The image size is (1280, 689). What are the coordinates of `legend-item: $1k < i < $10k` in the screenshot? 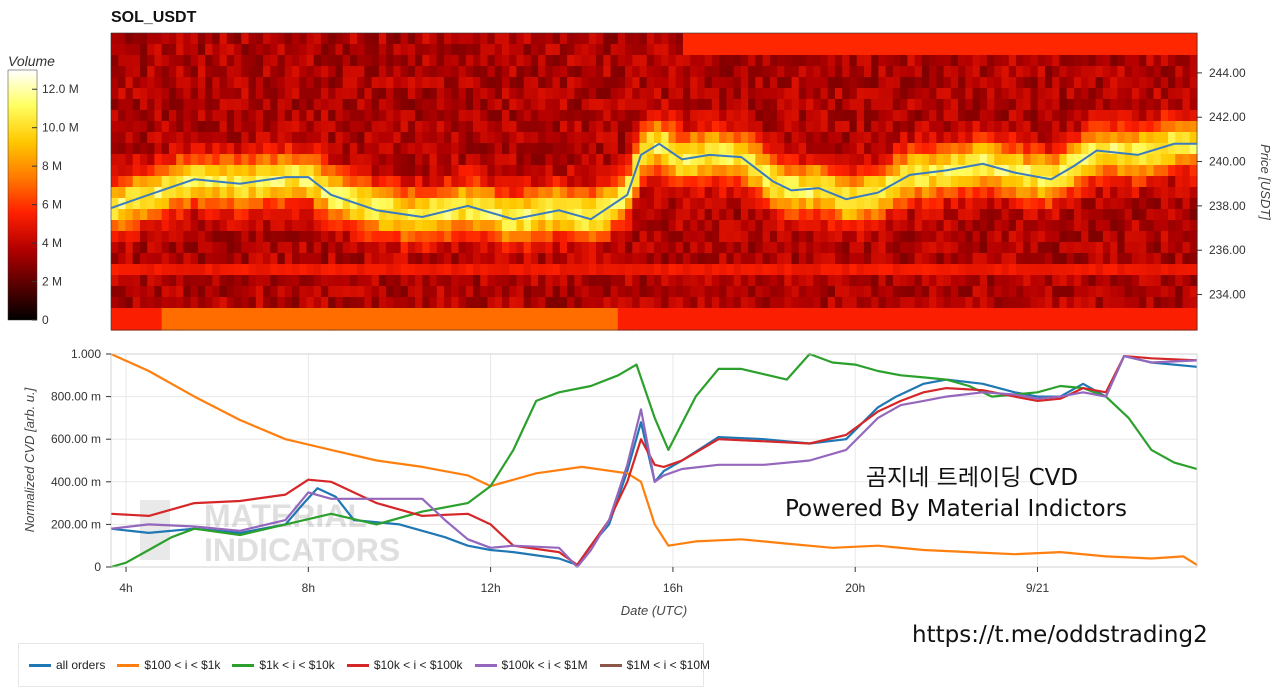 It's located at (283, 665).